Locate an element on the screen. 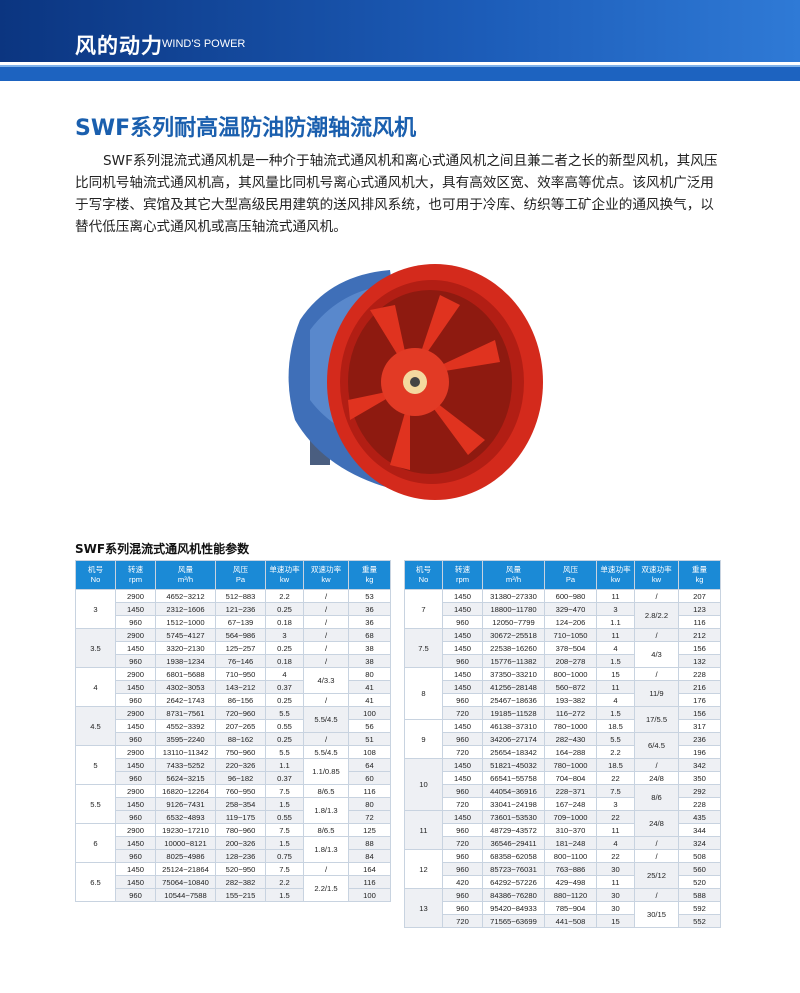 The width and height of the screenshot is (800, 993). table-cell: 324 is located at coordinates (699, 843).